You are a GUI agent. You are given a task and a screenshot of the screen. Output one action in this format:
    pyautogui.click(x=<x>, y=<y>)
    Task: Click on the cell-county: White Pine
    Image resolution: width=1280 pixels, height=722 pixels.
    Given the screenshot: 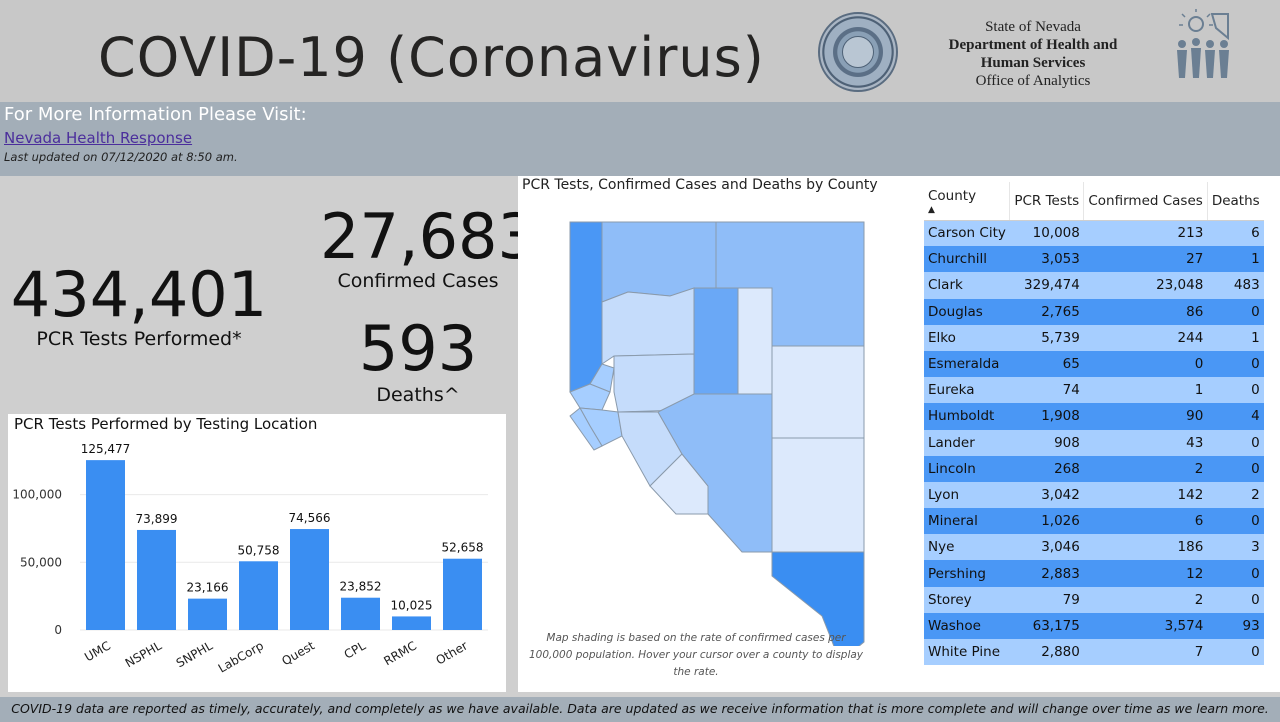 What is the action you would take?
    pyautogui.click(x=967, y=652)
    